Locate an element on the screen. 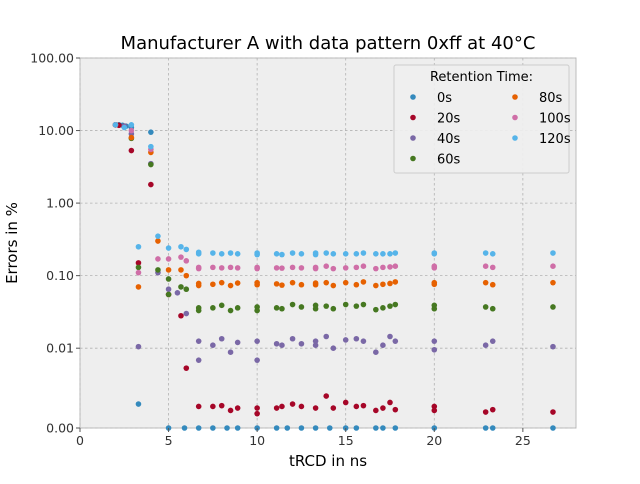  y-tick-label: 0.10 is located at coordinates (60, 275).